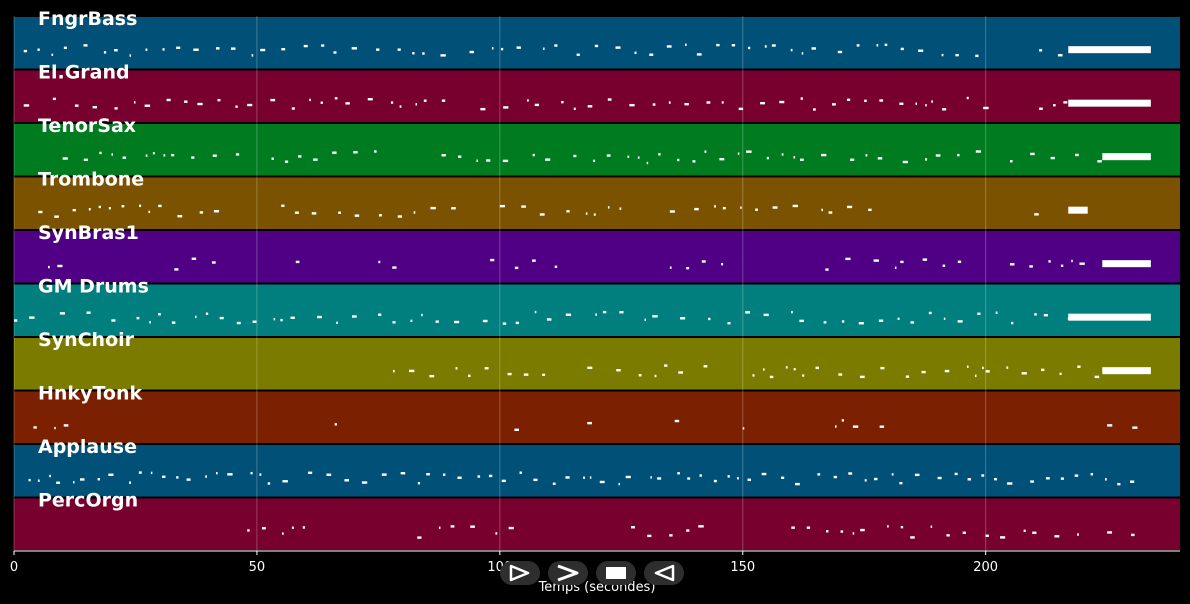  Describe the element at coordinates (616, 573) in the screenshot. I see `stop-button` at that location.